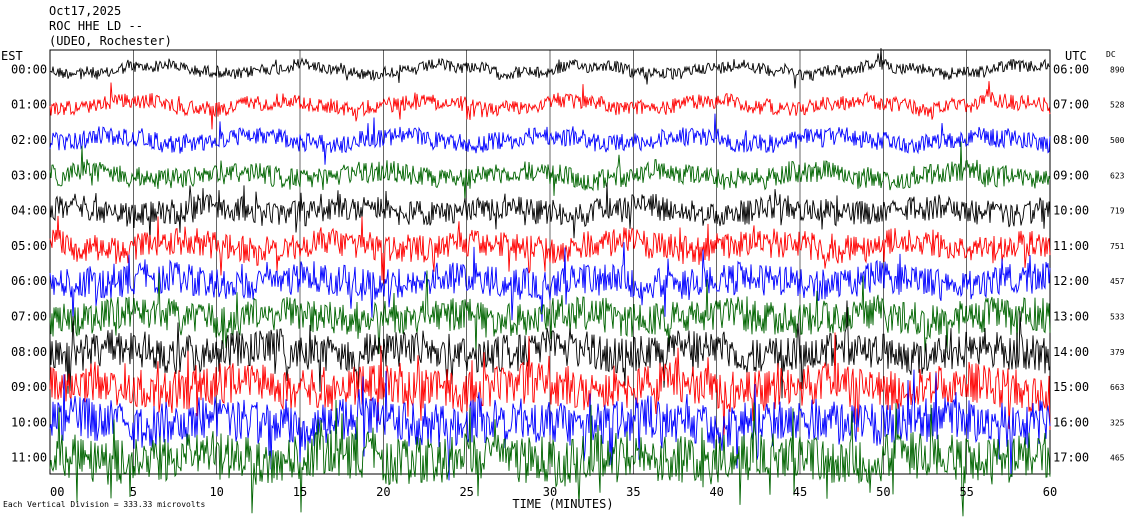 The height and width of the screenshot is (519, 1130). Describe the element at coordinates (1071, 317) in the screenshot. I see `utc-time-label: 13:00` at that location.